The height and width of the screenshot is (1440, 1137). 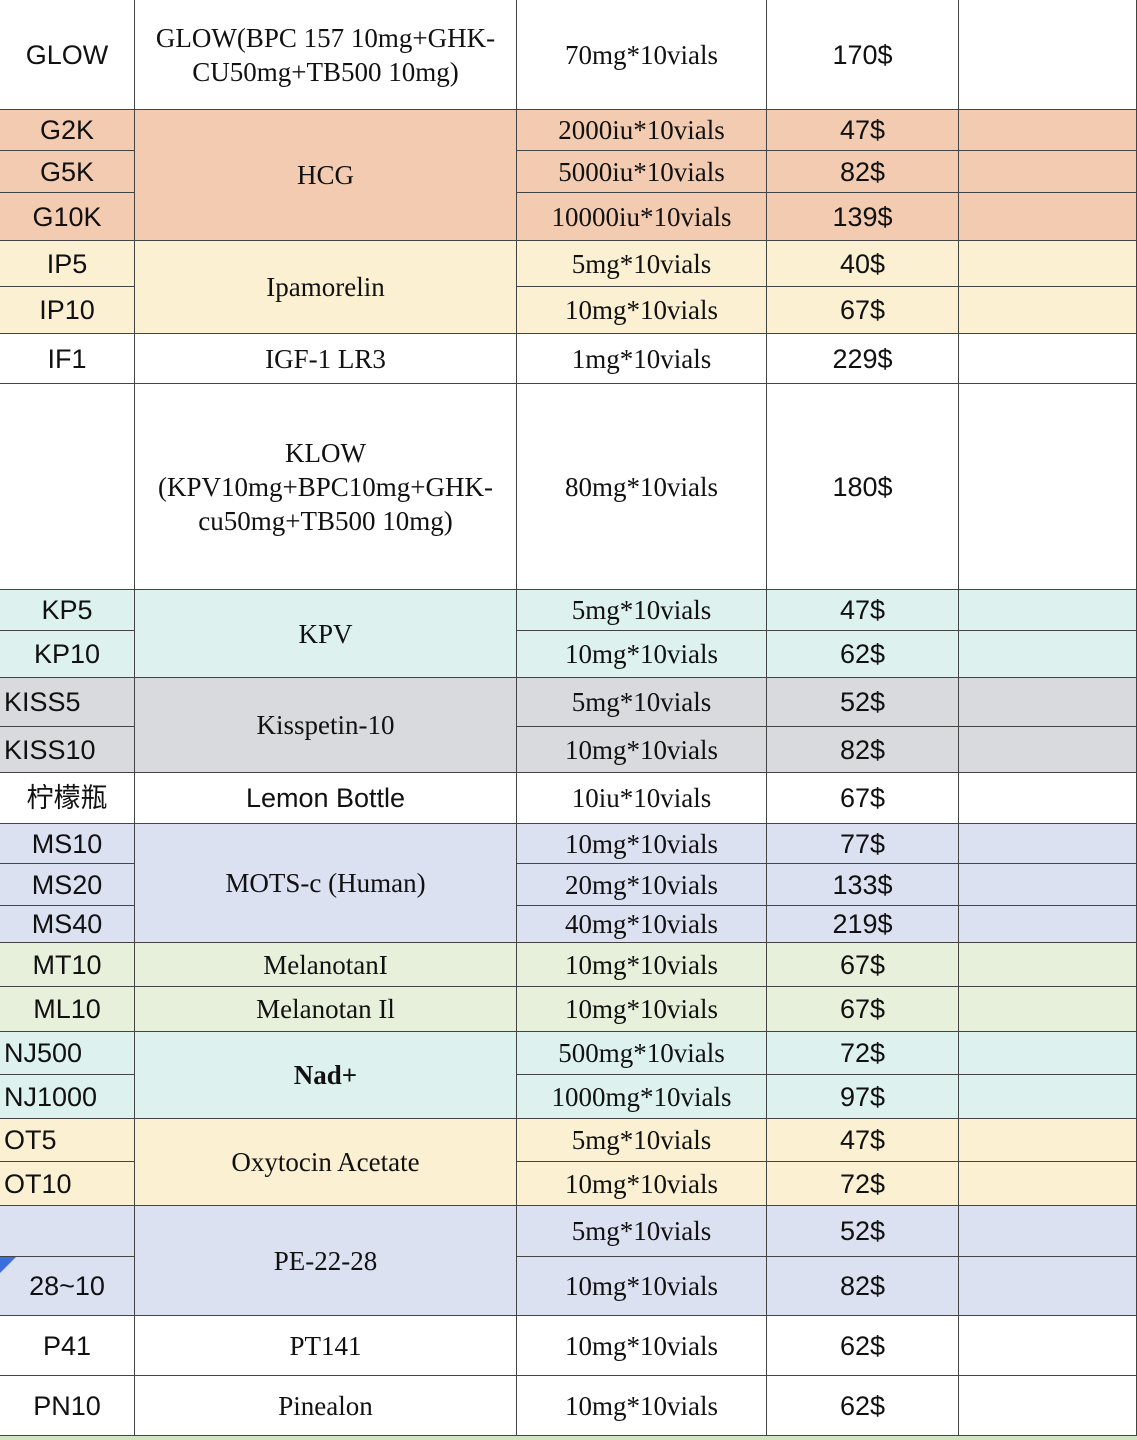 What do you see at coordinates (642, 885) in the screenshot?
I see `spec-cell: 20mg*10vials` at bounding box center [642, 885].